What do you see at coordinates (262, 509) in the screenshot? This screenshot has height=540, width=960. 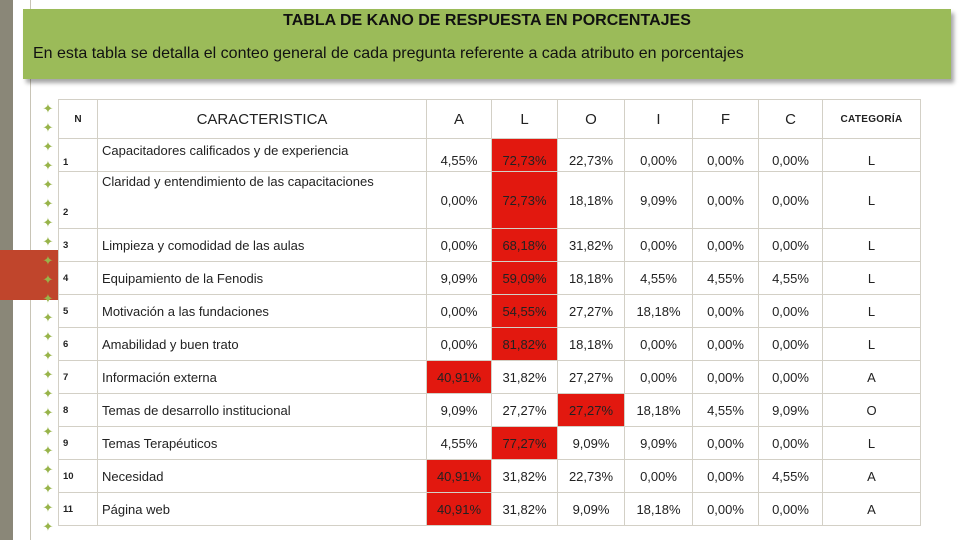 I see `row-description: Página web` at bounding box center [262, 509].